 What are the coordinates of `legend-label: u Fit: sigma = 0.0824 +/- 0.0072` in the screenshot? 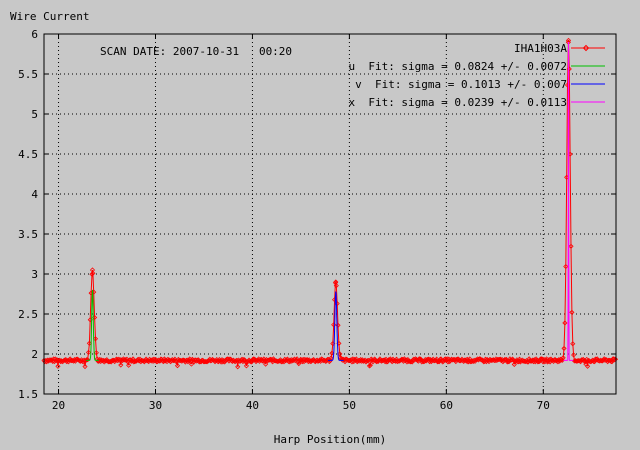 It's located at (457, 66).